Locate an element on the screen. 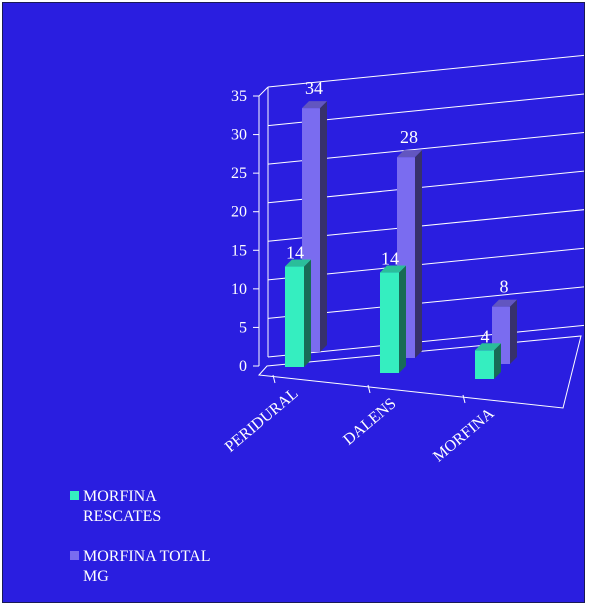 This screenshot has height=607, width=589. y-tick-label: 30 is located at coordinates (239, 135).